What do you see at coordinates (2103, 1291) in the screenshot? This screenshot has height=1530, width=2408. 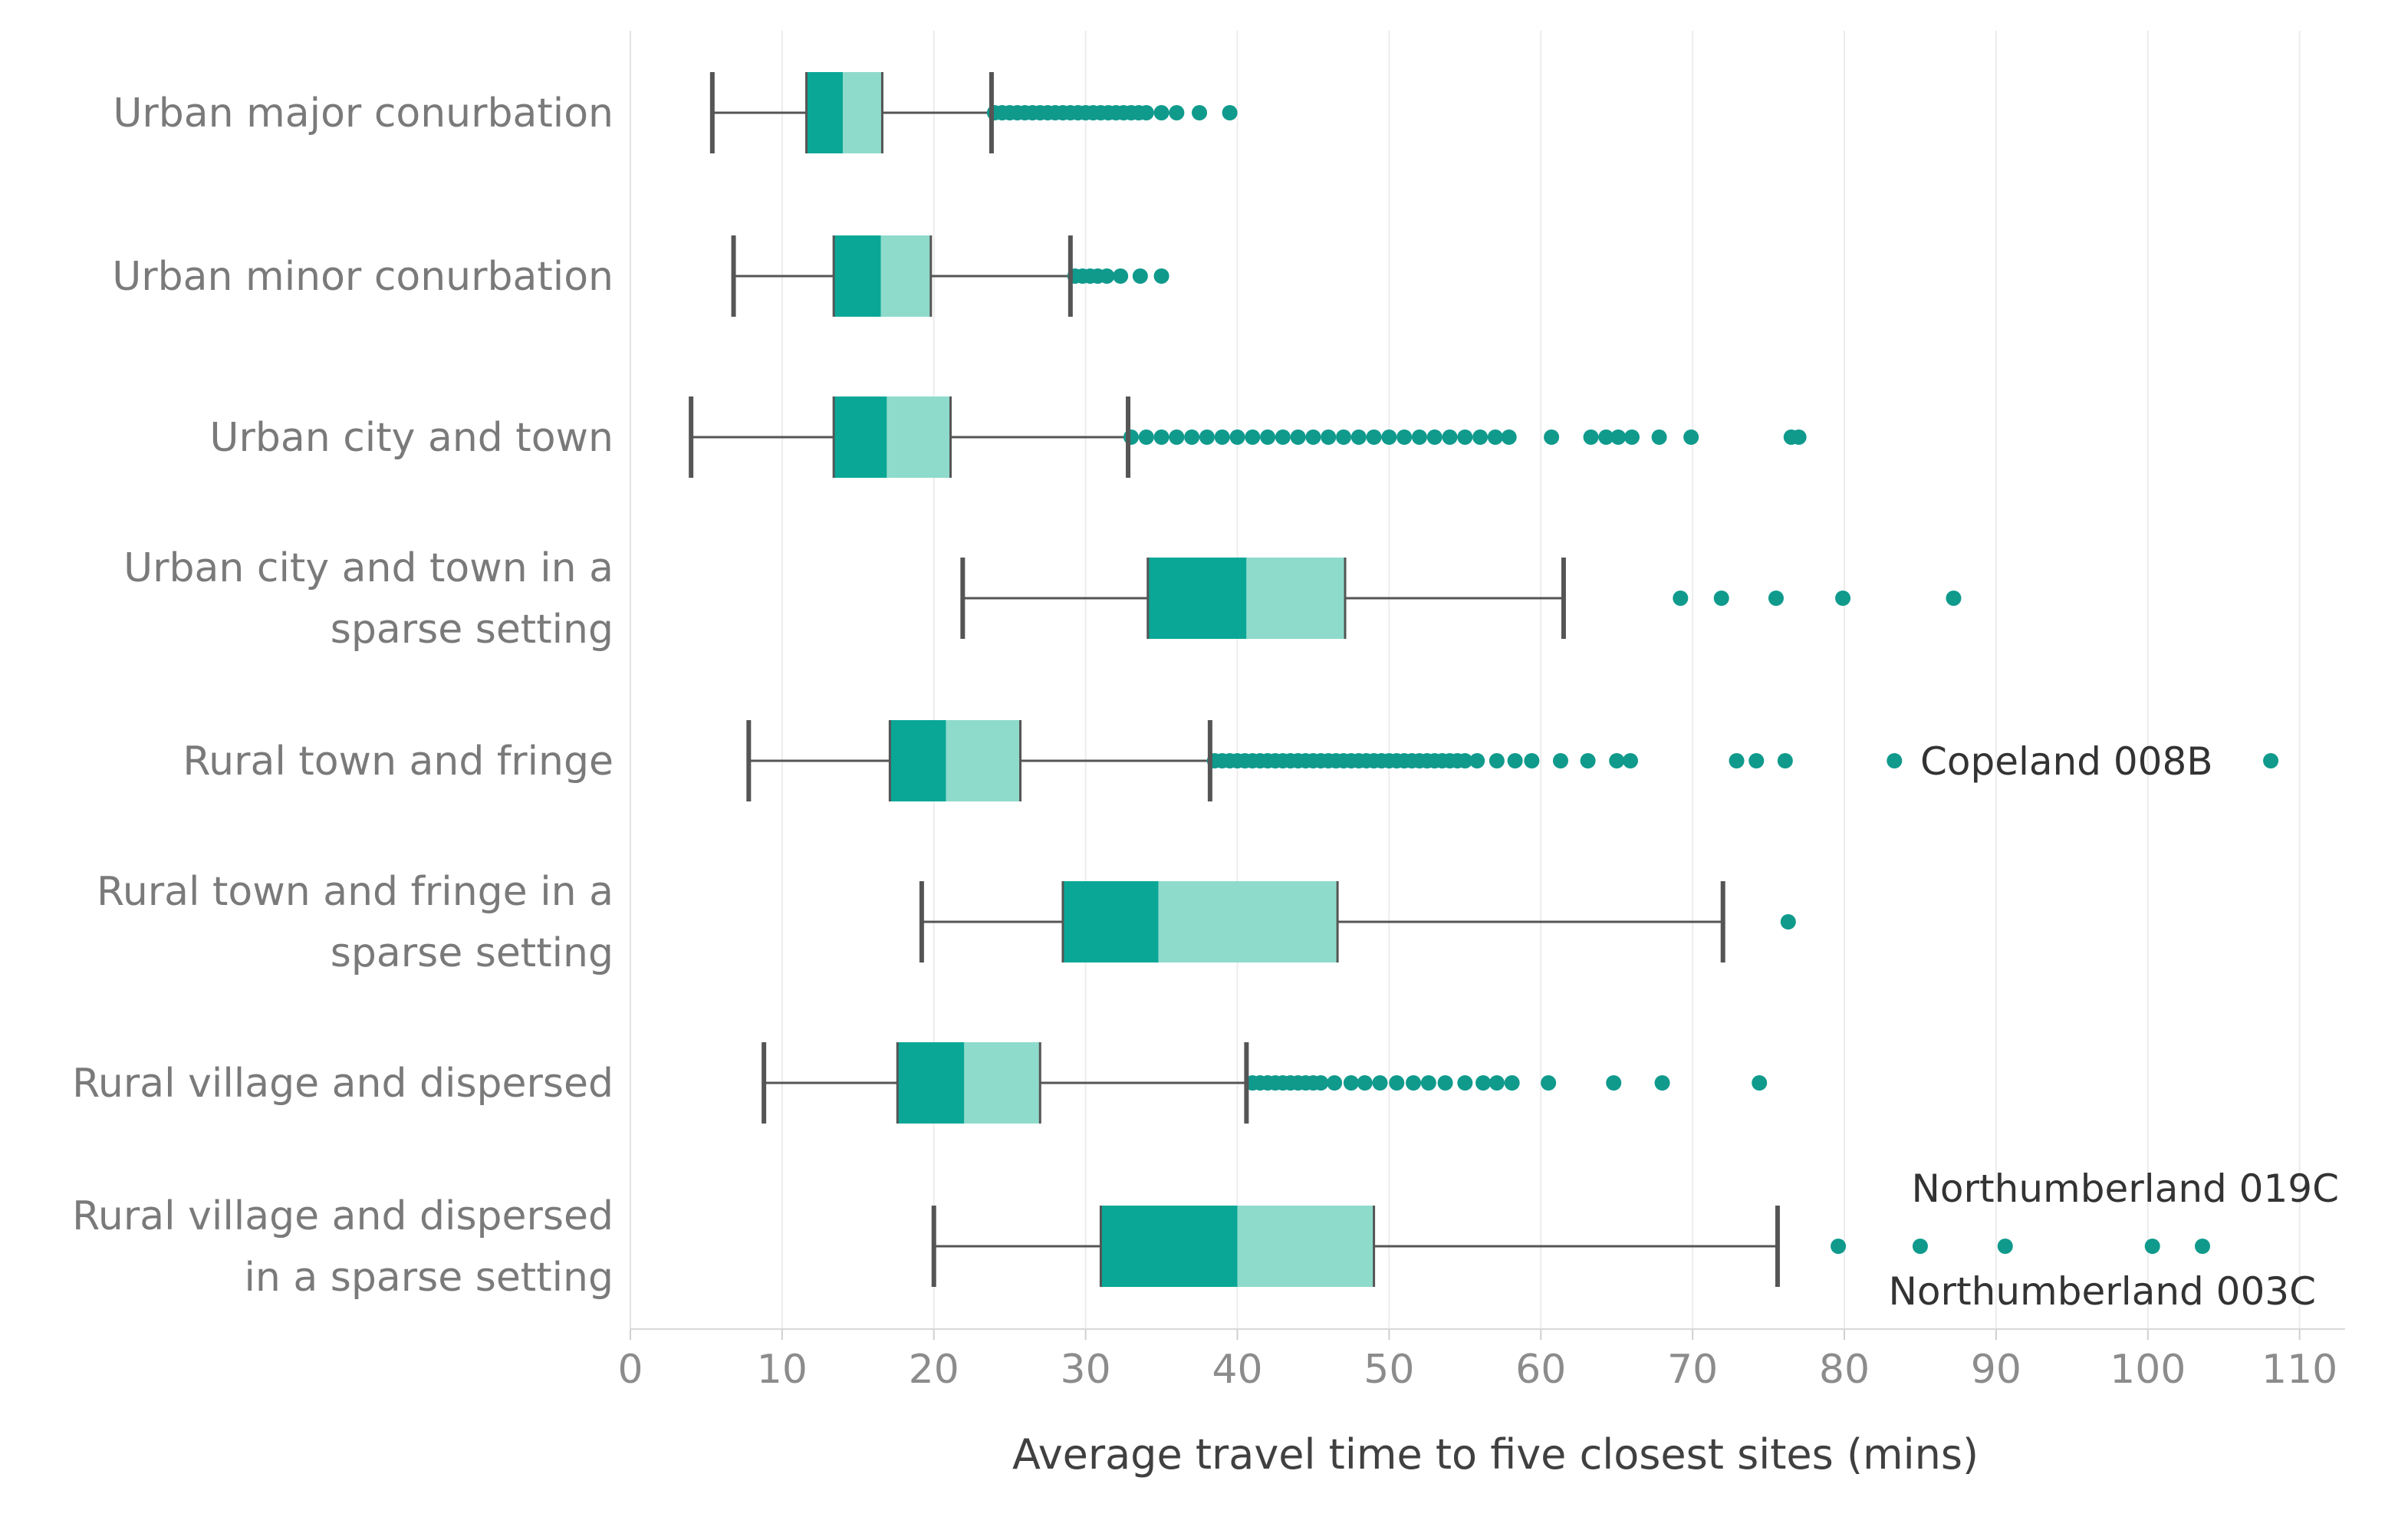 I see `outlier-annotation-bottom: Northumberland 003C` at bounding box center [2103, 1291].